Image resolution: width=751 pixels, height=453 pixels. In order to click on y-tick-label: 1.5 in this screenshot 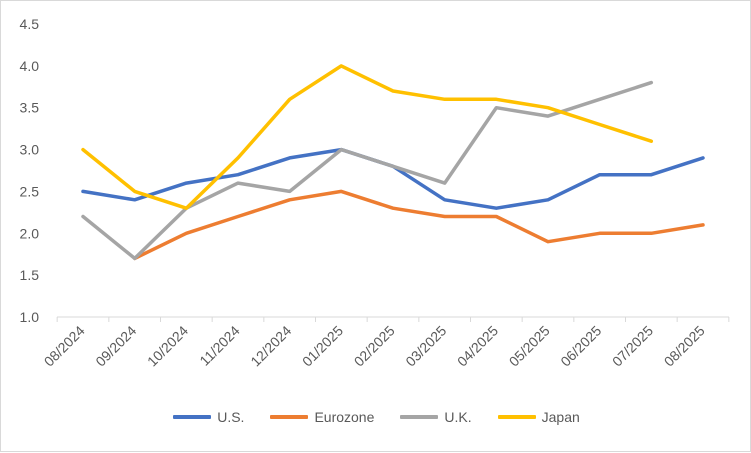, I will do `click(30, 275)`.